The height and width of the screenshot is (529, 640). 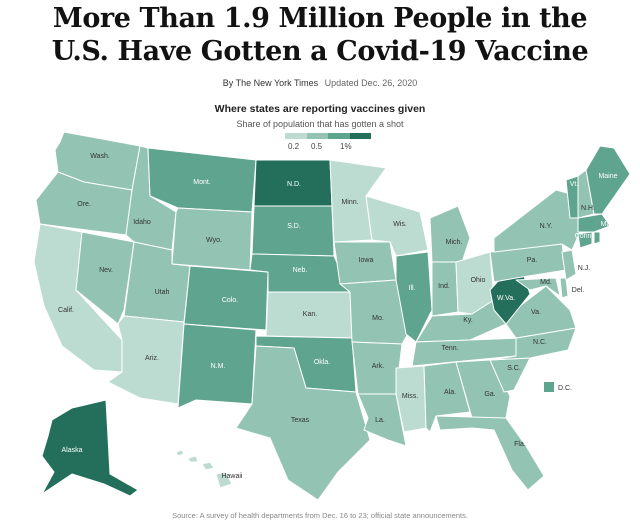 What do you see at coordinates (378, 366) in the screenshot?
I see `state-label-ar: Ark.` at bounding box center [378, 366].